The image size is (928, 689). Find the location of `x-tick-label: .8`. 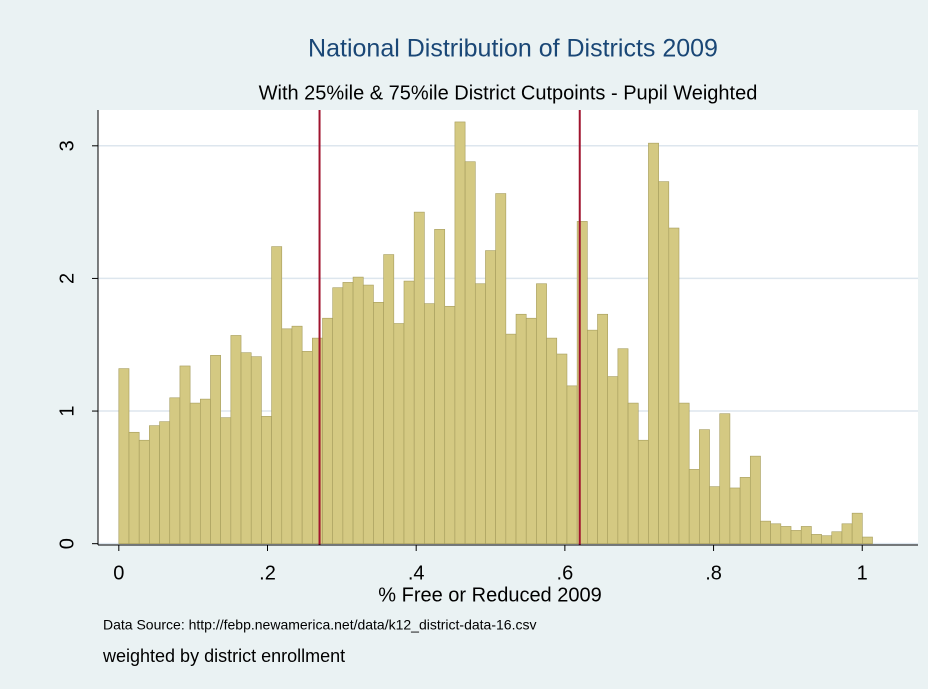

x-tick-label: .8 is located at coordinates (713, 573).